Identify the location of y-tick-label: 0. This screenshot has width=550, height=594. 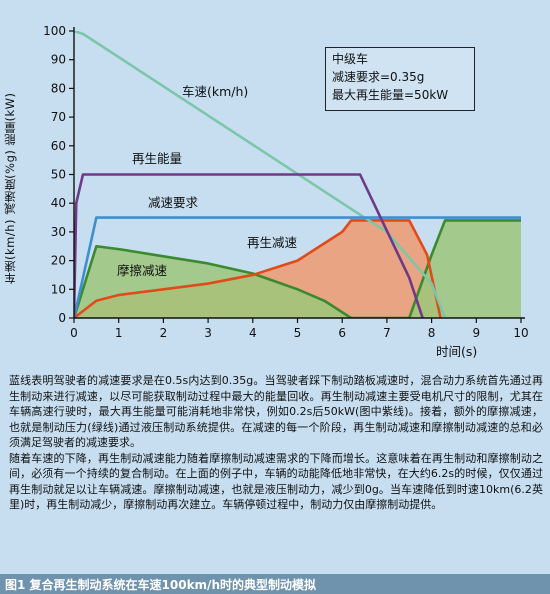
(62, 318).